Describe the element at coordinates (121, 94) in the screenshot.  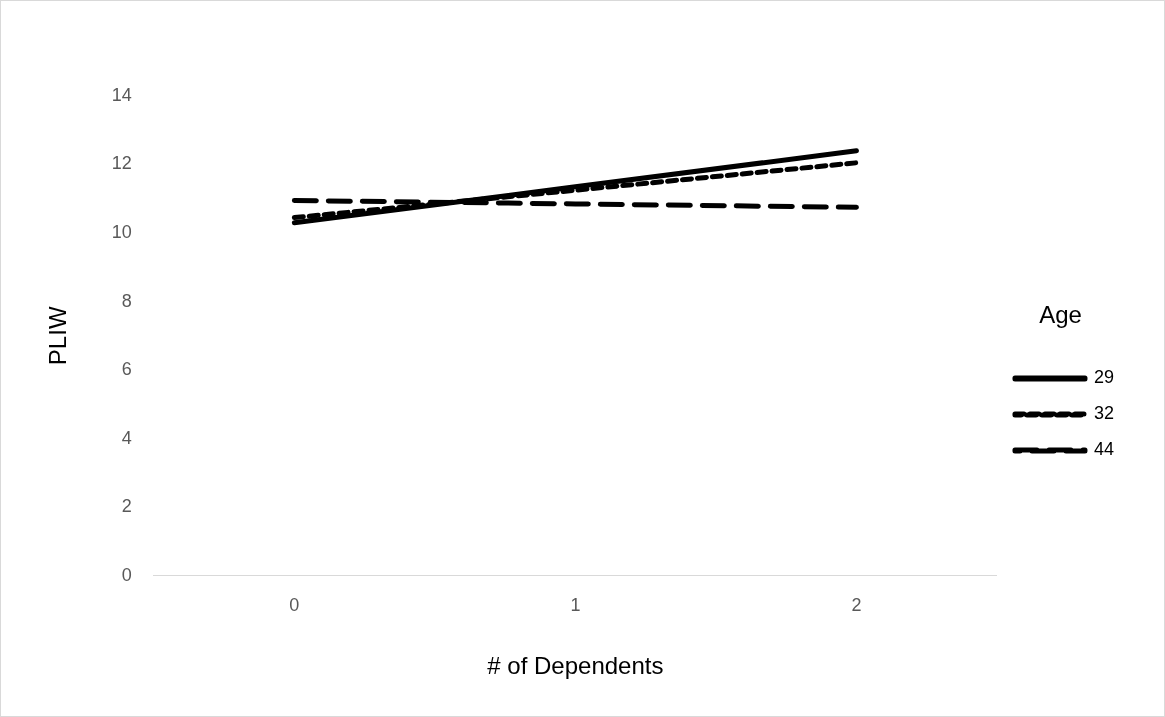
I see `y-tick-label: 14` at that location.